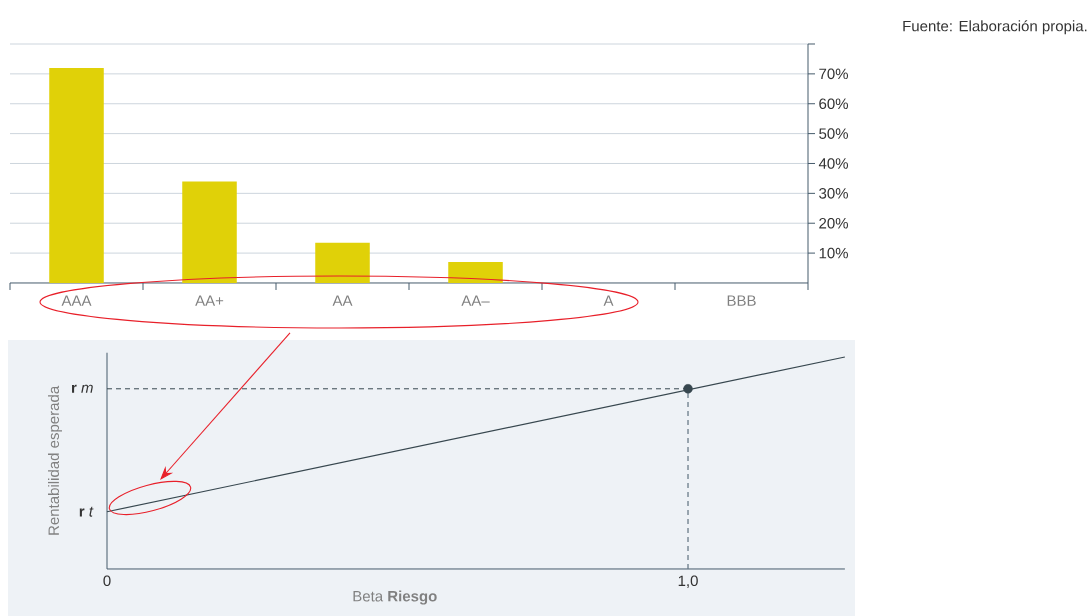  What do you see at coordinates (76, 300) in the screenshot?
I see `x-tick-label: AAA` at bounding box center [76, 300].